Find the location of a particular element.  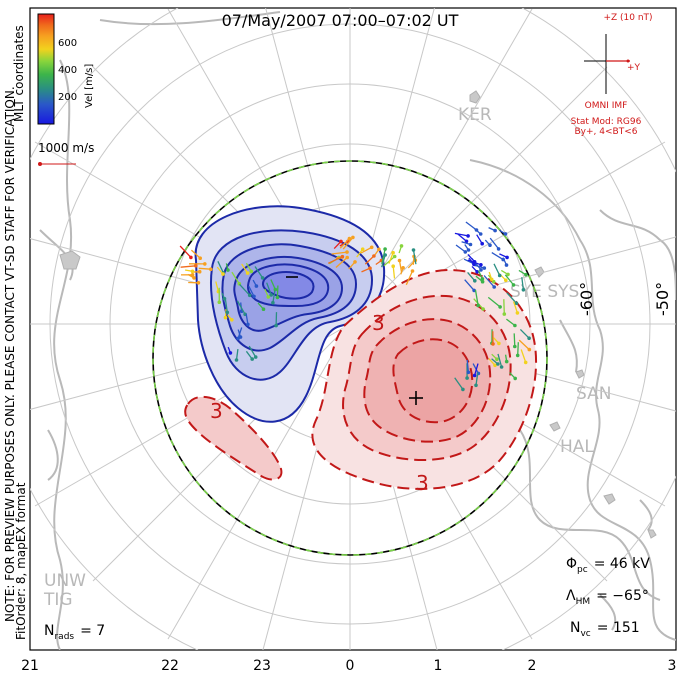

mlt-tick-22: 22 is located at coordinates (170, 666).